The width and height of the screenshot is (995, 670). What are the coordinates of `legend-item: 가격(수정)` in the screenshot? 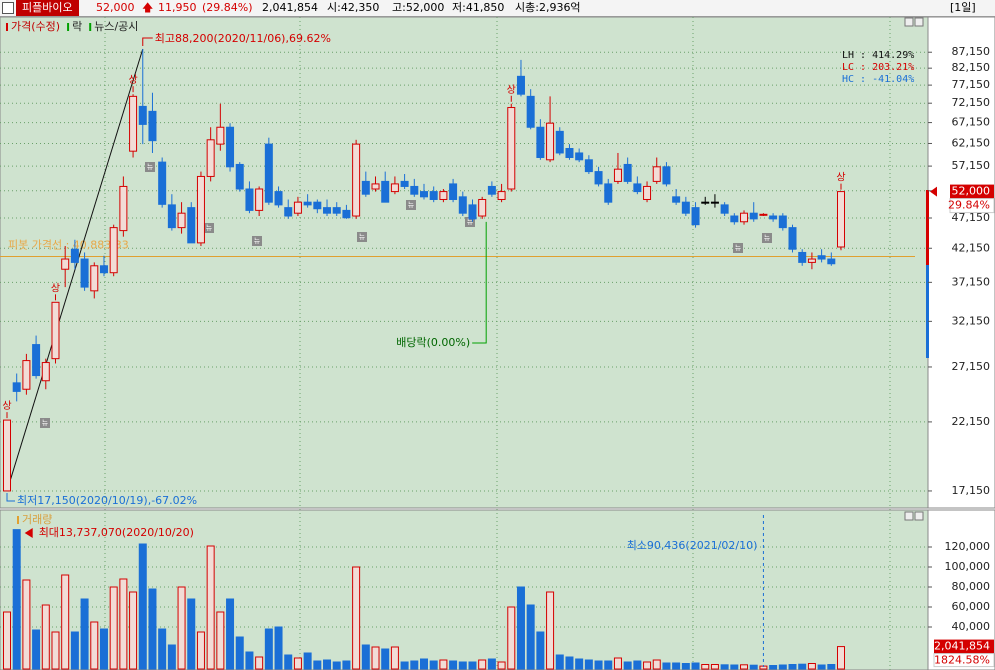 It's located at (35, 26).